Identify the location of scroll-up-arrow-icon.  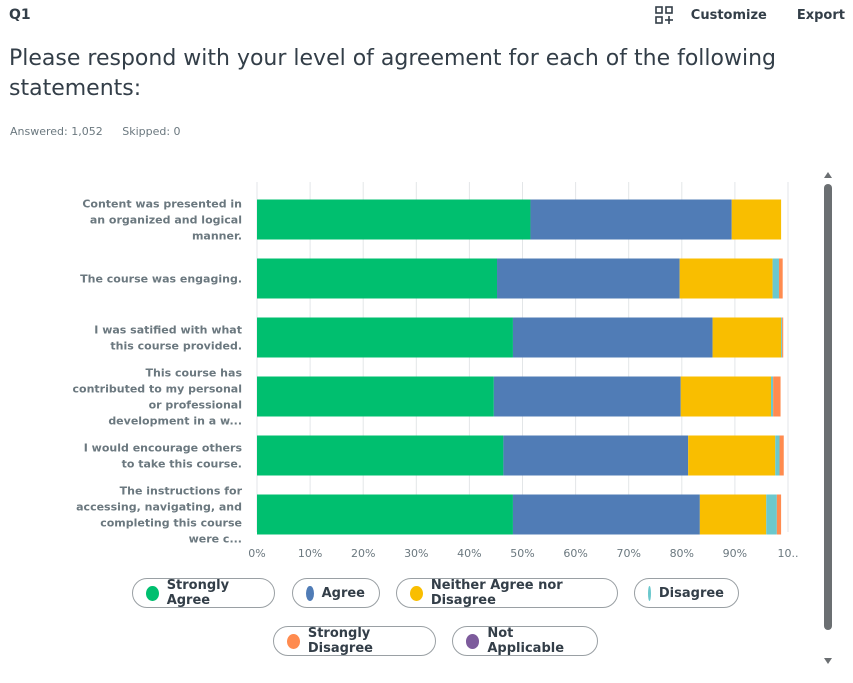
(828, 175).